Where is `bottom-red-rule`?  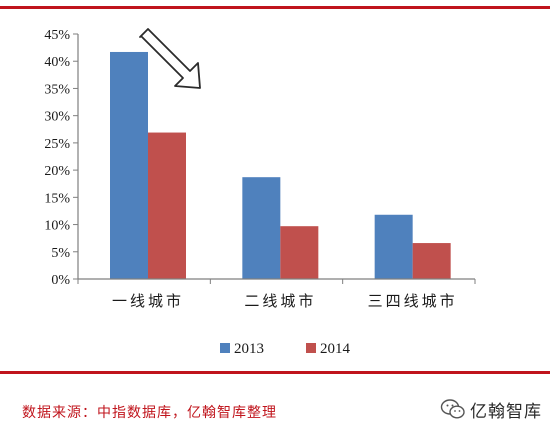 bottom-red-rule is located at coordinates (275, 372).